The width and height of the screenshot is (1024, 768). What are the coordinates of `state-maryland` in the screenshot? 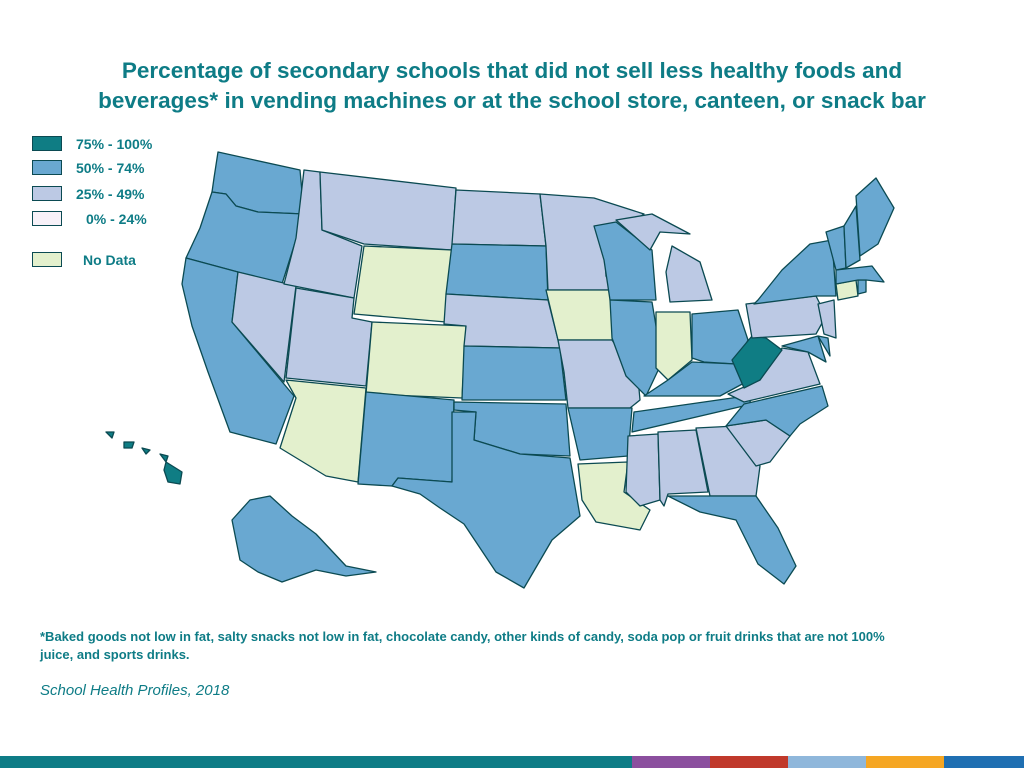 It's located at (804, 349).